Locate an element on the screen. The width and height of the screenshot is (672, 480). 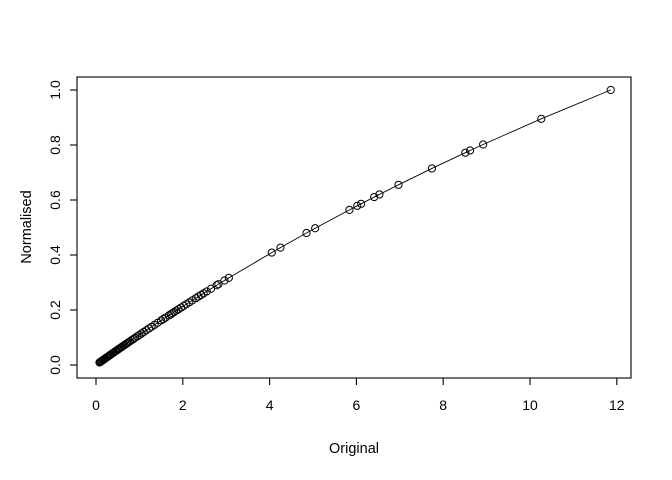
y-axis-title: Normalised is located at coordinates (27, 226).